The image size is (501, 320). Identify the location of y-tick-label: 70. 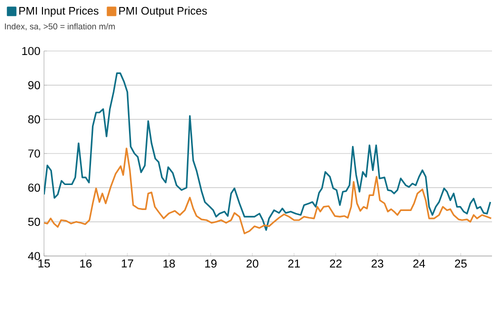
(34, 153).